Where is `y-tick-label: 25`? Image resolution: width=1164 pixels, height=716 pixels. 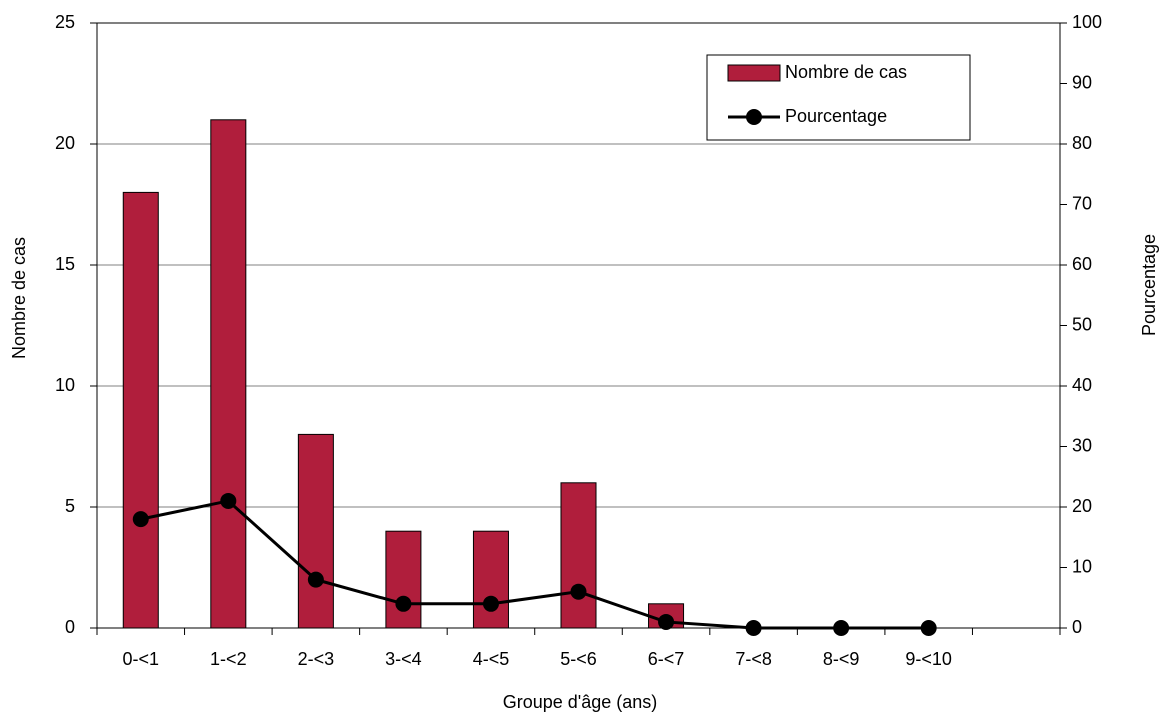
y-tick-label: 25 is located at coordinates (65, 22).